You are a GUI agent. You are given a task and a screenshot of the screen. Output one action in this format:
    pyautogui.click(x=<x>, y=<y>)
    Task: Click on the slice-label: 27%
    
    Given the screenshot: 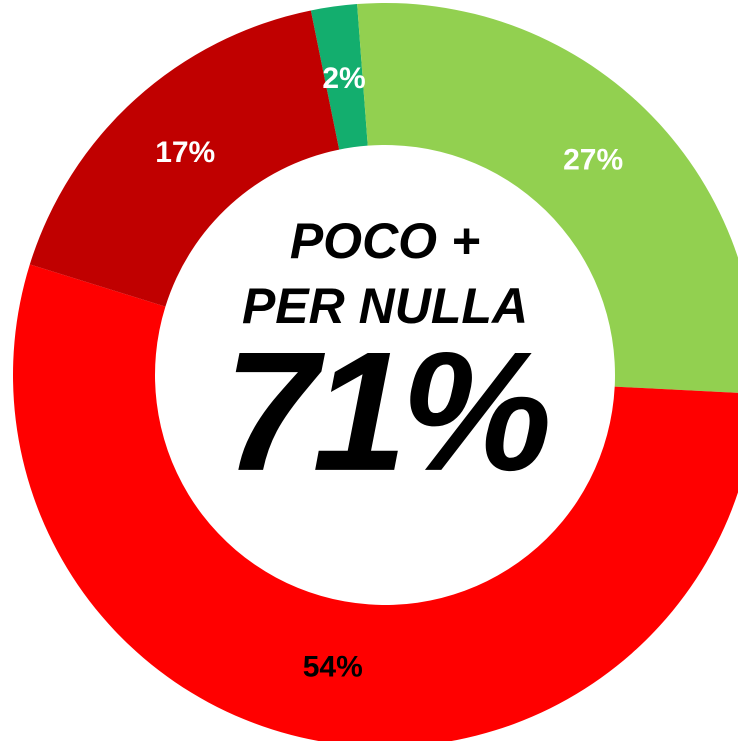 What is the action you would take?
    pyautogui.click(x=593, y=160)
    